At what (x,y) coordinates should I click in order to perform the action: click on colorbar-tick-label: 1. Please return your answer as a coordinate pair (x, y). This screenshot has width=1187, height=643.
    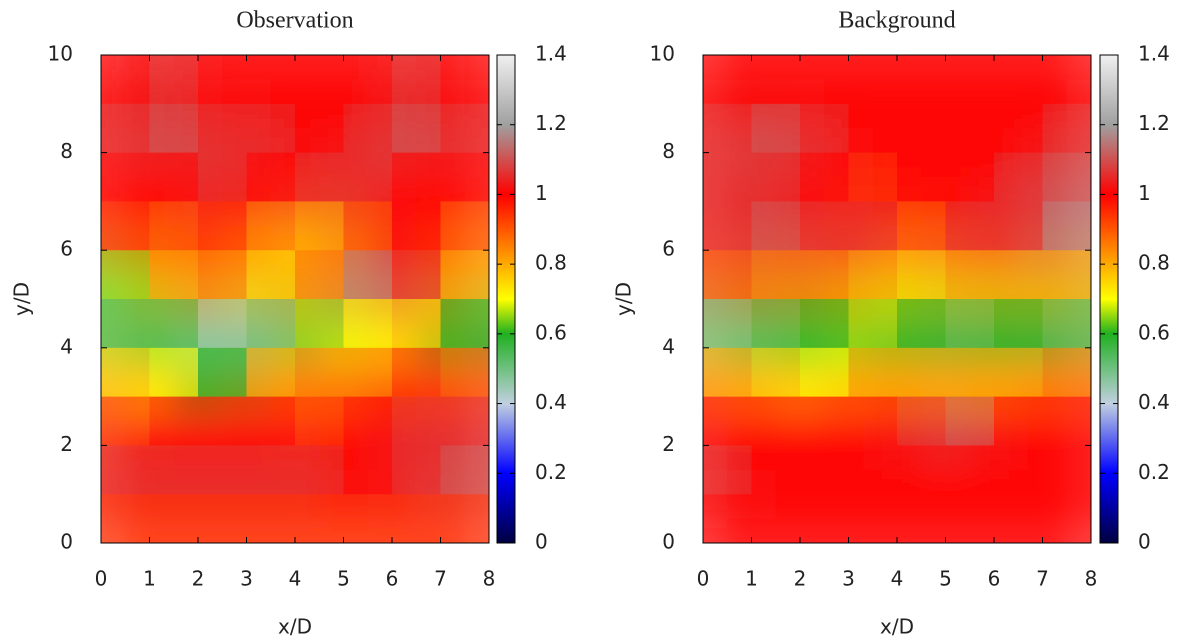
    Looking at the image, I should click on (1144, 193).